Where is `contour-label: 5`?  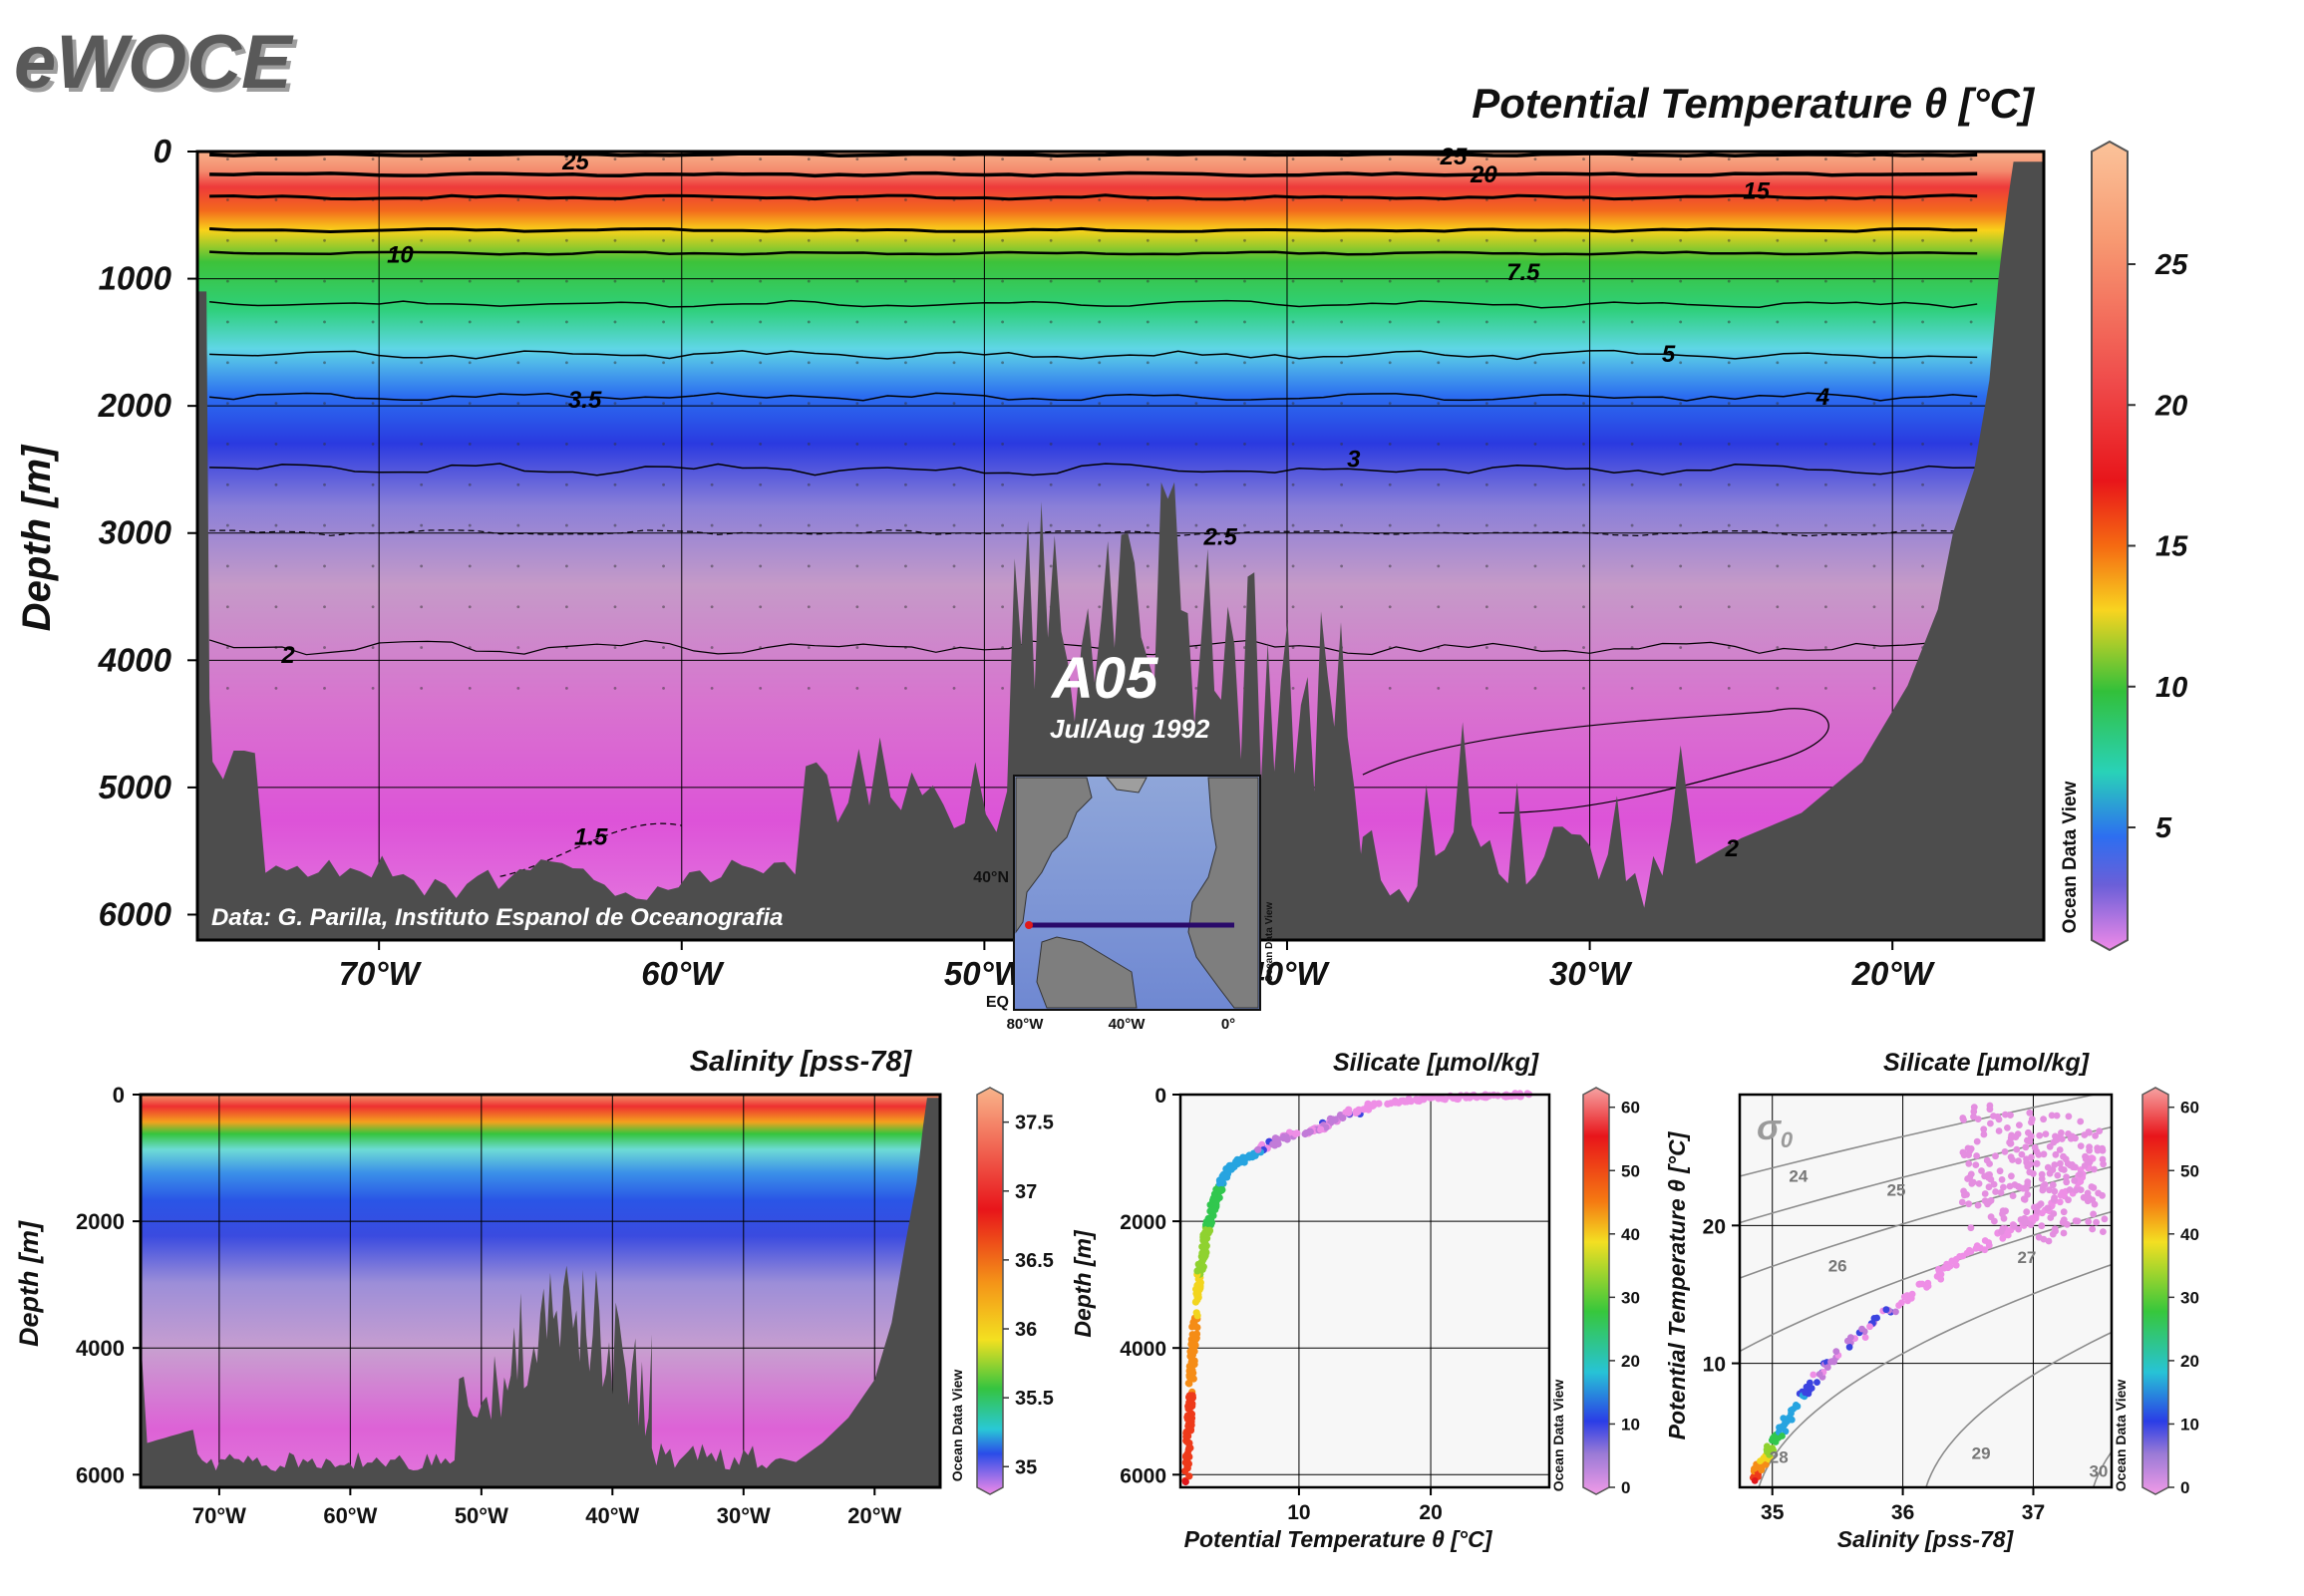 contour-label: 5 is located at coordinates (1669, 354).